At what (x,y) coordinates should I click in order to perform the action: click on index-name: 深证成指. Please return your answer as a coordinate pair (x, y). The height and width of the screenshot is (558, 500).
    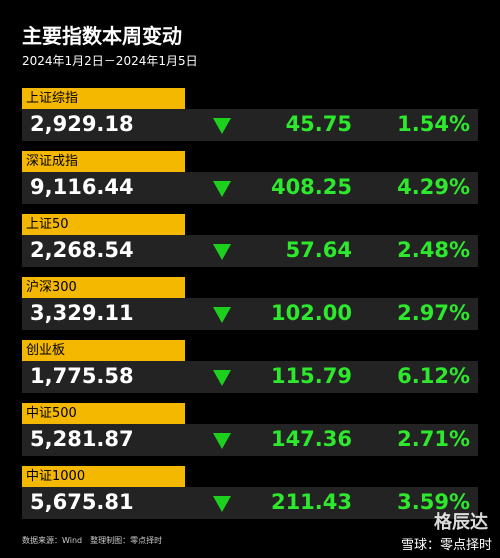
    Looking at the image, I should click on (103, 161).